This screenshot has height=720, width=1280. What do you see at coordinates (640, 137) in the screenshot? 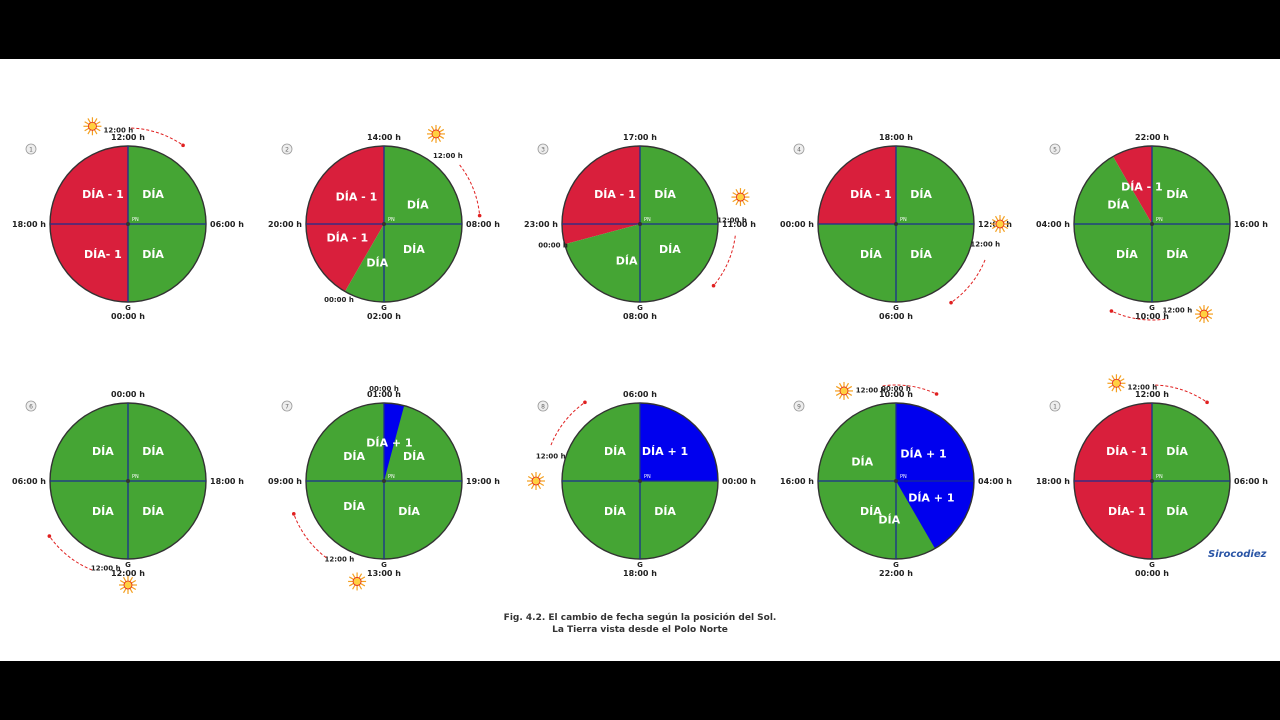
I see `hour-top: 17:00 h` at bounding box center [640, 137].